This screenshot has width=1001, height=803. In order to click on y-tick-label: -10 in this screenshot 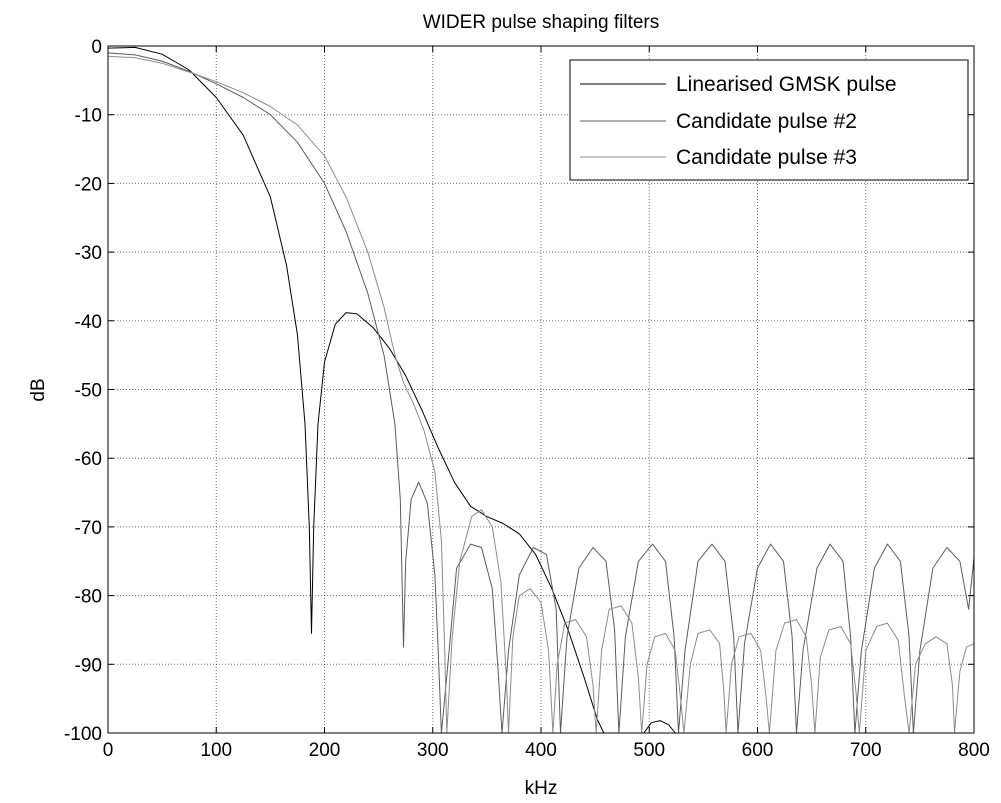, I will do `click(88, 116)`.